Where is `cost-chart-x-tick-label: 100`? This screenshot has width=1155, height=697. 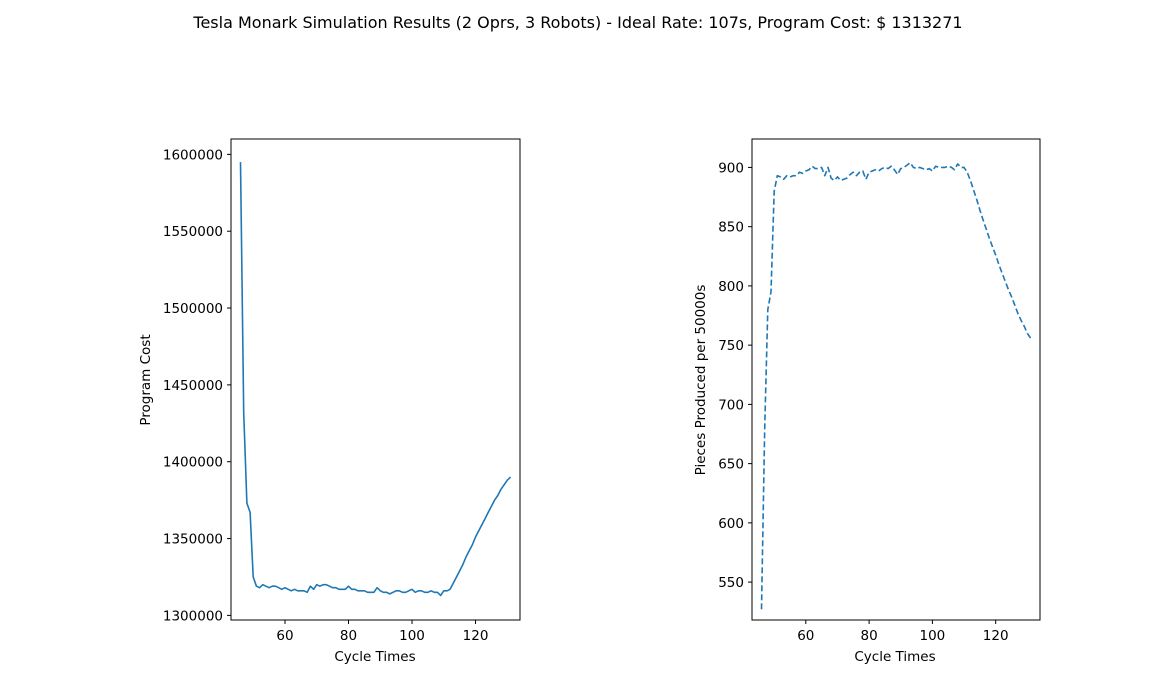
cost-chart-x-tick-label: 100 is located at coordinates (412, 636).